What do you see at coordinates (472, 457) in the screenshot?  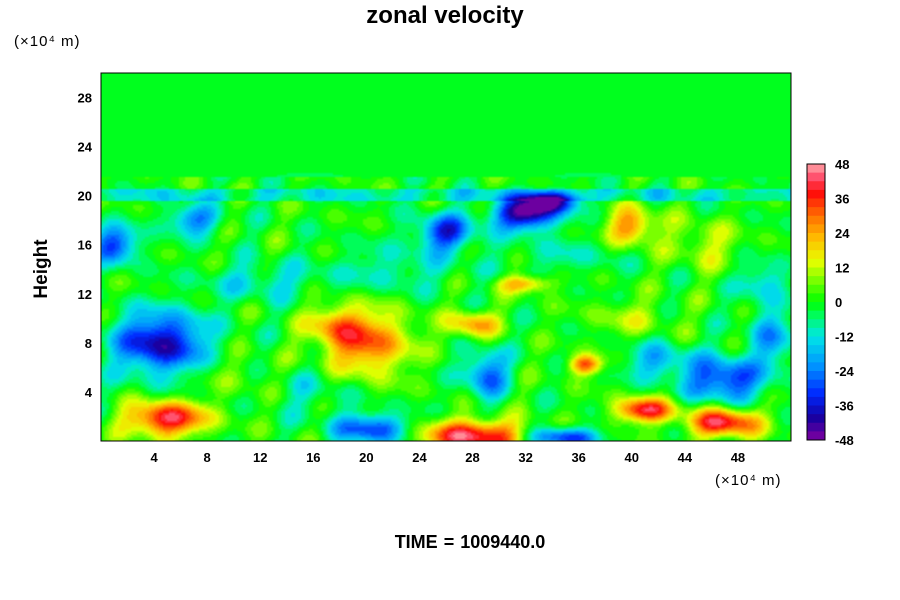 I see `x-tick-label: 28` at bounding box center [472, 457].